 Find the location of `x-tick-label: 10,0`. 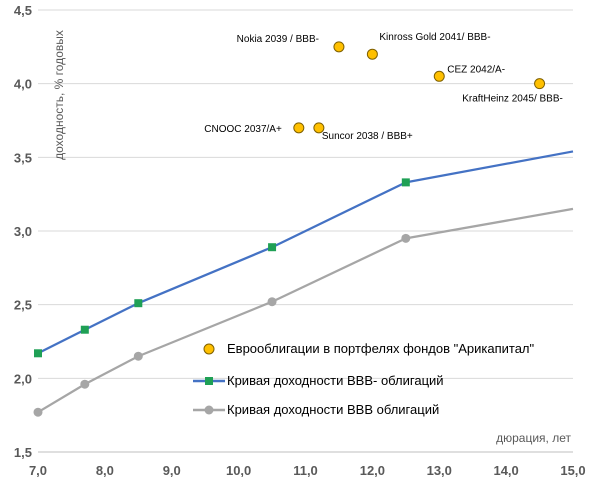

x-tick-label: 10,0 is located at coordinates (238, 470).